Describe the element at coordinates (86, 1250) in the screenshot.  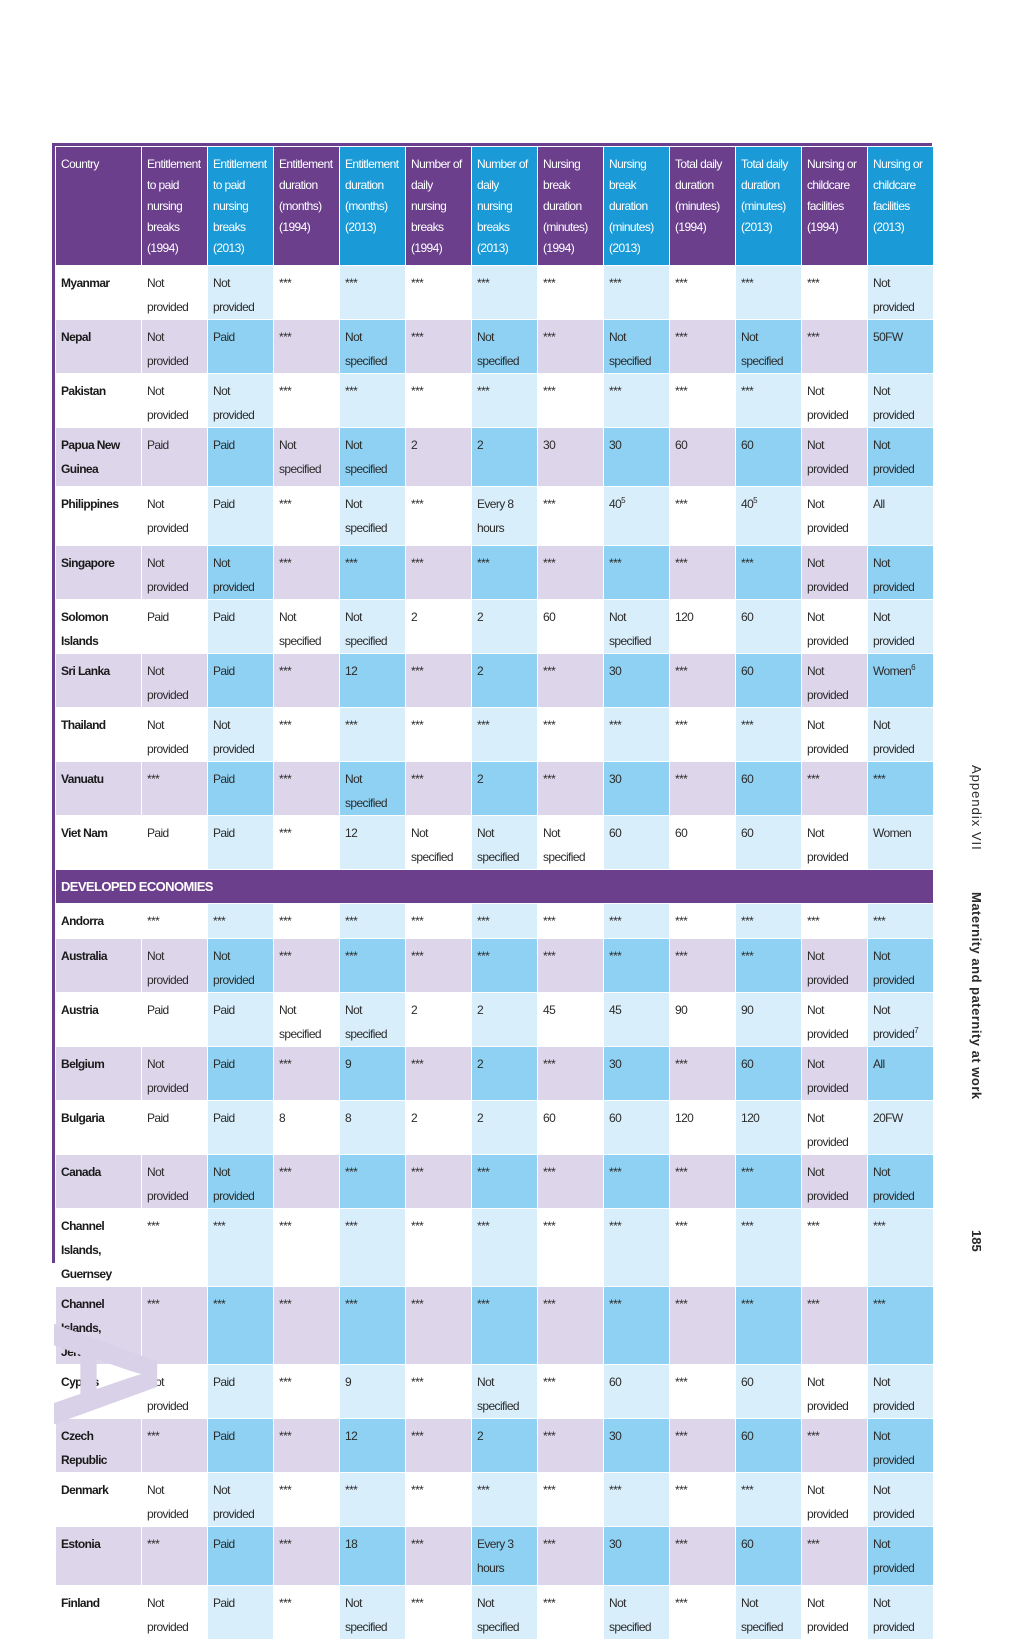
I see `cell-text: Channel Islands, Guernsey` at that location.